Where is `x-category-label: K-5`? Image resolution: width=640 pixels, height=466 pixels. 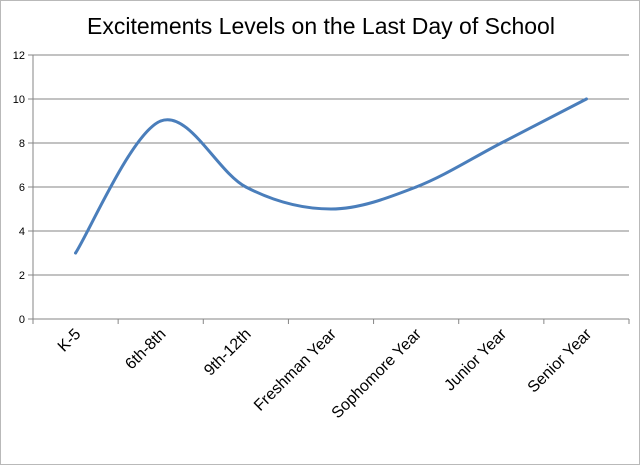
x-category-label: K-5 is located at coordinates (70, 341).